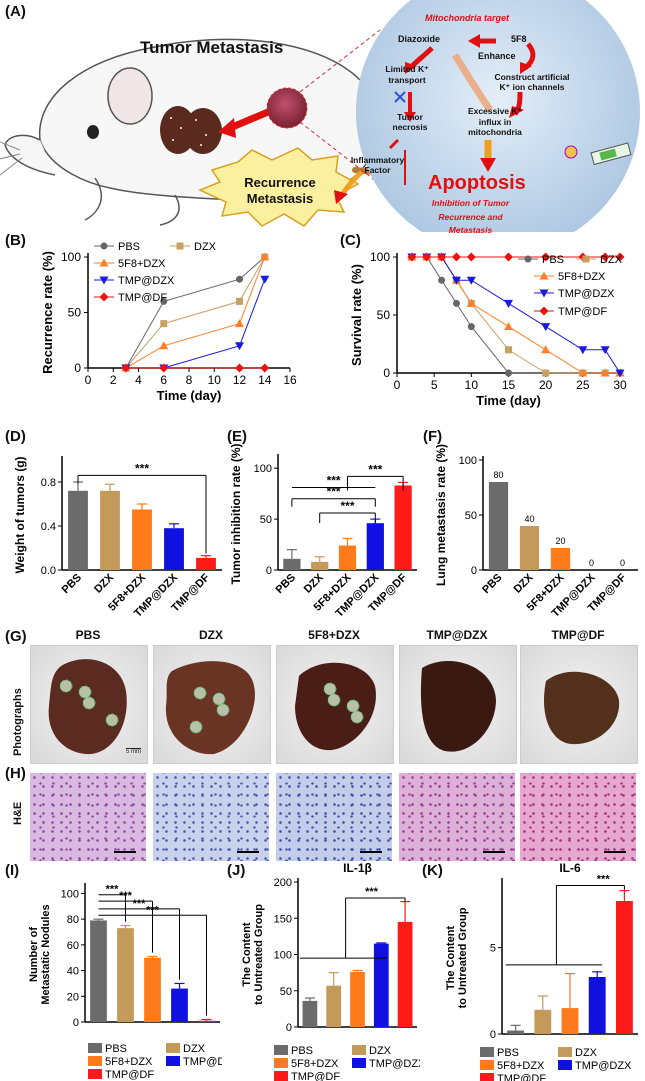 The height and width of the screenshot is (1081, 645). I want to click on series-line-dzx, so click(195, 312).